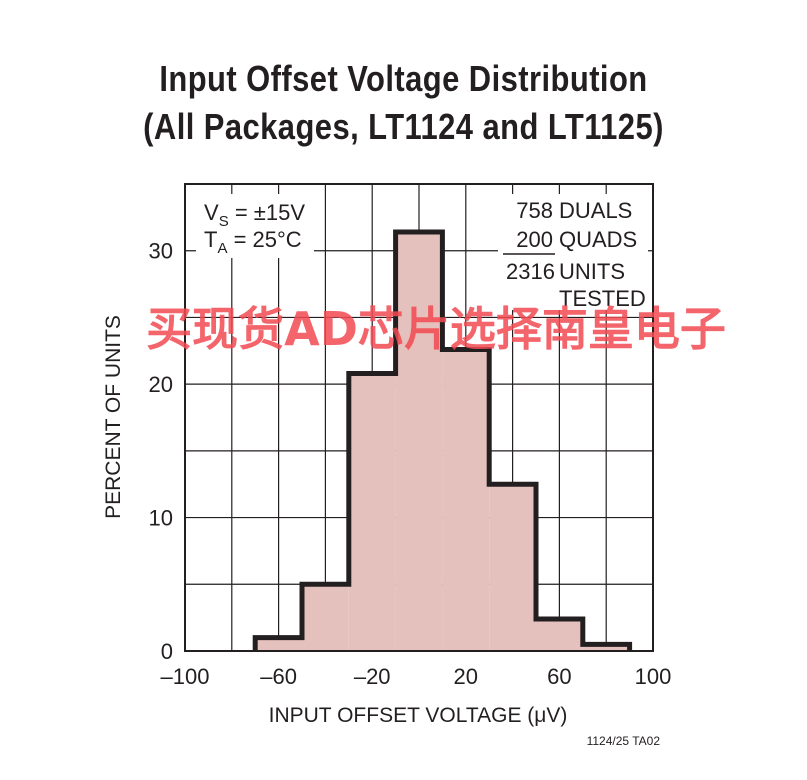  Describe the element at coordinates (602, 298) in the screenshot. I see `tested-label: TESTED` at that location.